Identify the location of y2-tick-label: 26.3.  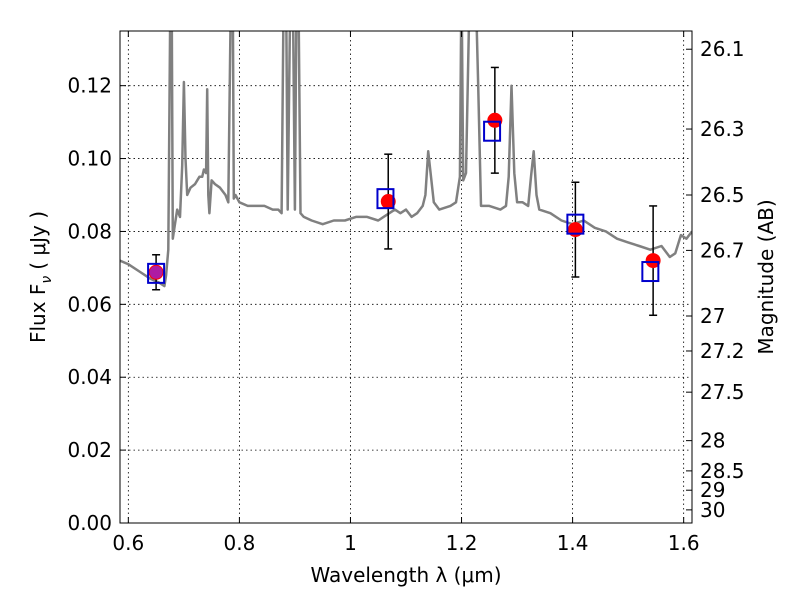
(722, 129).